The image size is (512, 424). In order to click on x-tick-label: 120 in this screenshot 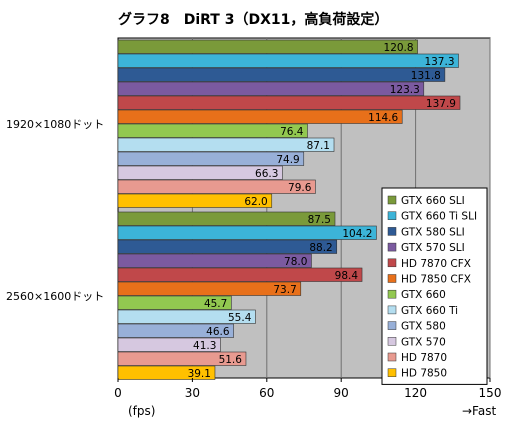, I will do `click(415, 393)`.